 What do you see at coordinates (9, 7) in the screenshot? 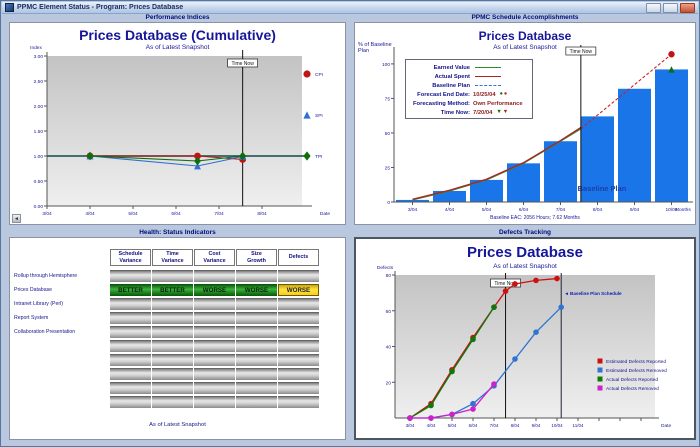
I see `app-icon` at bounding box center [9, 7].